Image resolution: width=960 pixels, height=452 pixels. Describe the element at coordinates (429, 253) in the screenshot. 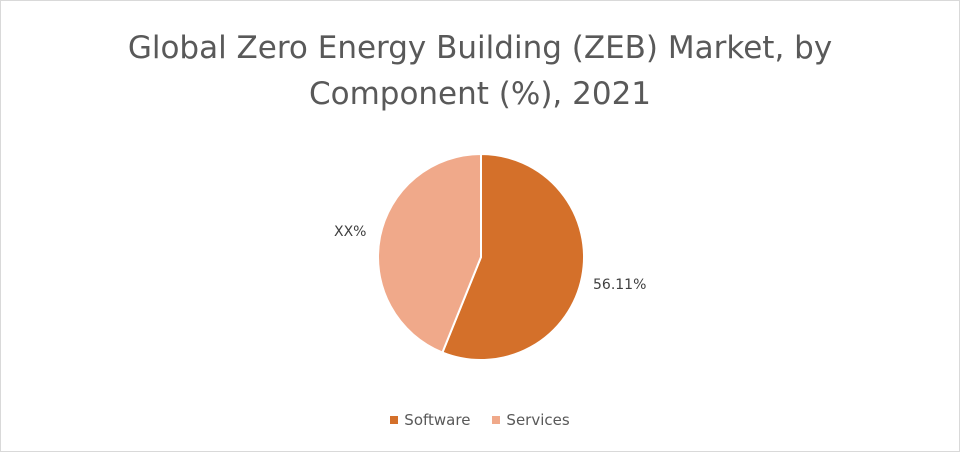

I see `pie-slice-services` at that location.